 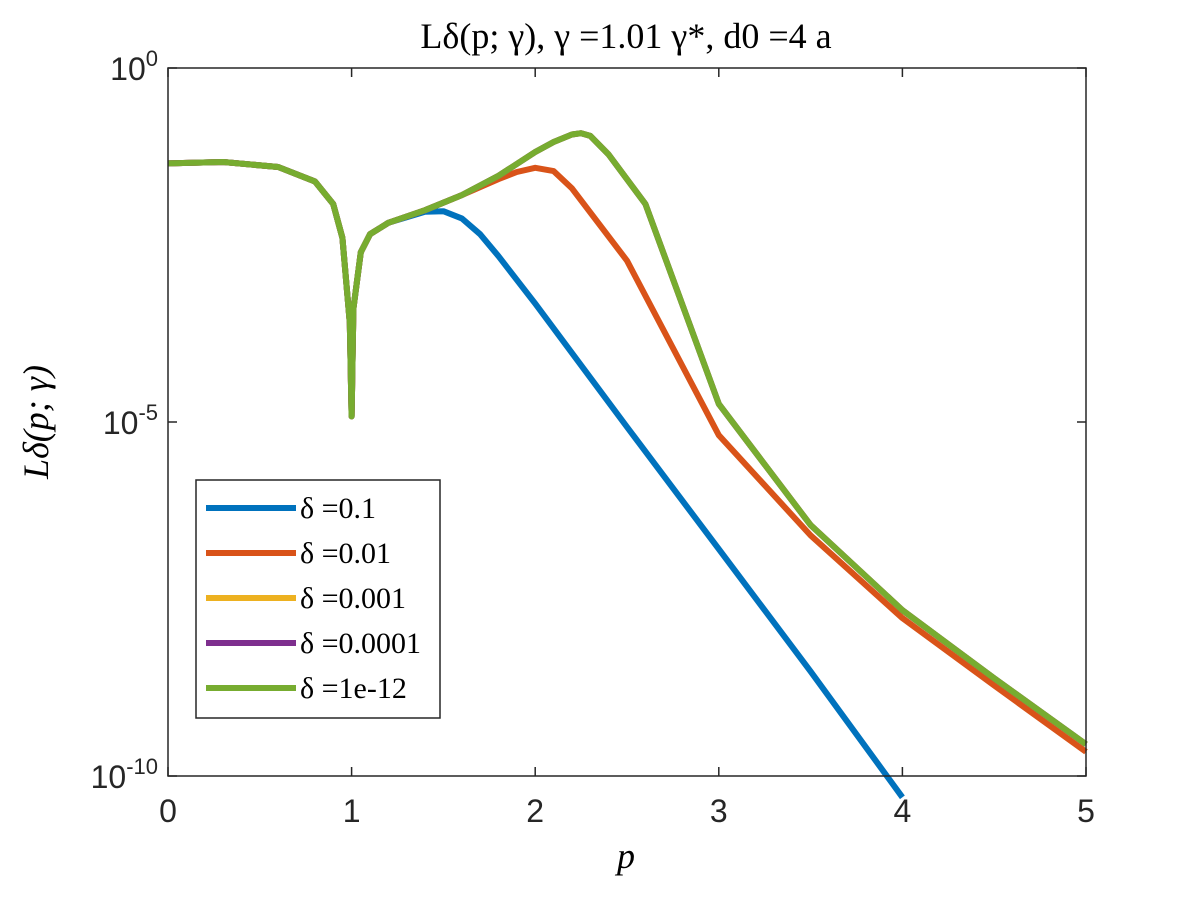 What do you see at coordinates (719, 811) in the screenshot?
I see `x-tick-label-3: 3` at bounding box center [719, 811].